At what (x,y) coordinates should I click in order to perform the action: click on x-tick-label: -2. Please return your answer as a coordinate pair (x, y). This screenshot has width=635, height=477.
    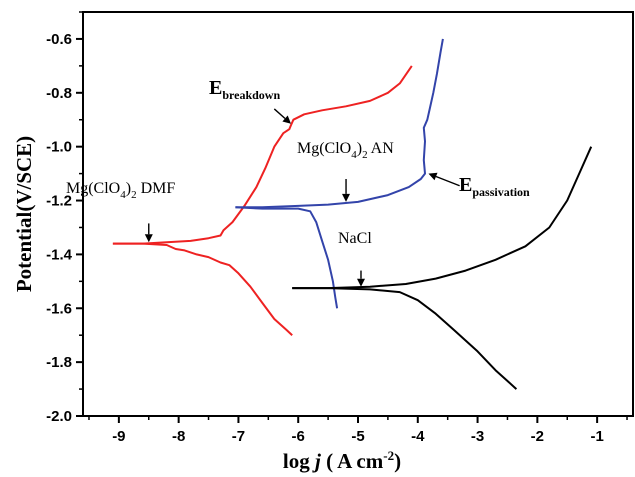
    Looking at the image, I should click on (537, 436).